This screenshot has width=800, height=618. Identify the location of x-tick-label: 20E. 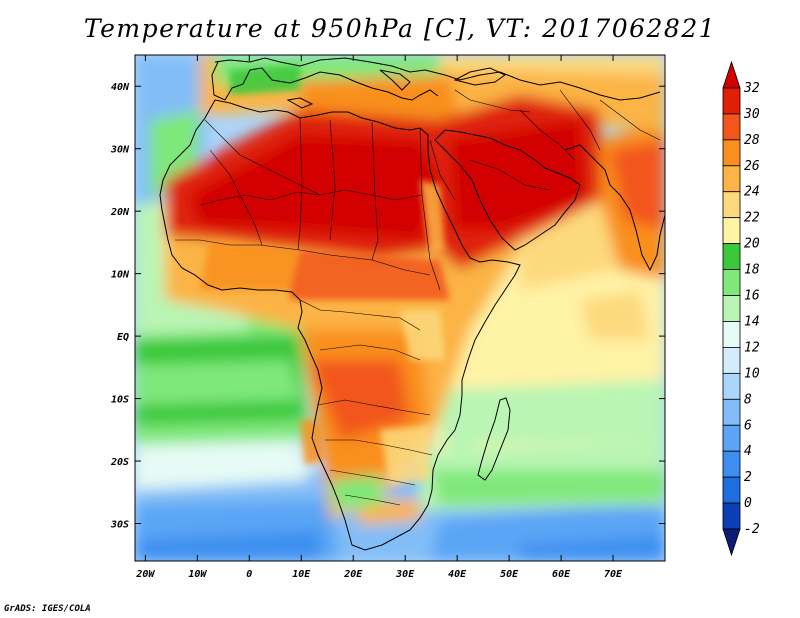
(353, 574).